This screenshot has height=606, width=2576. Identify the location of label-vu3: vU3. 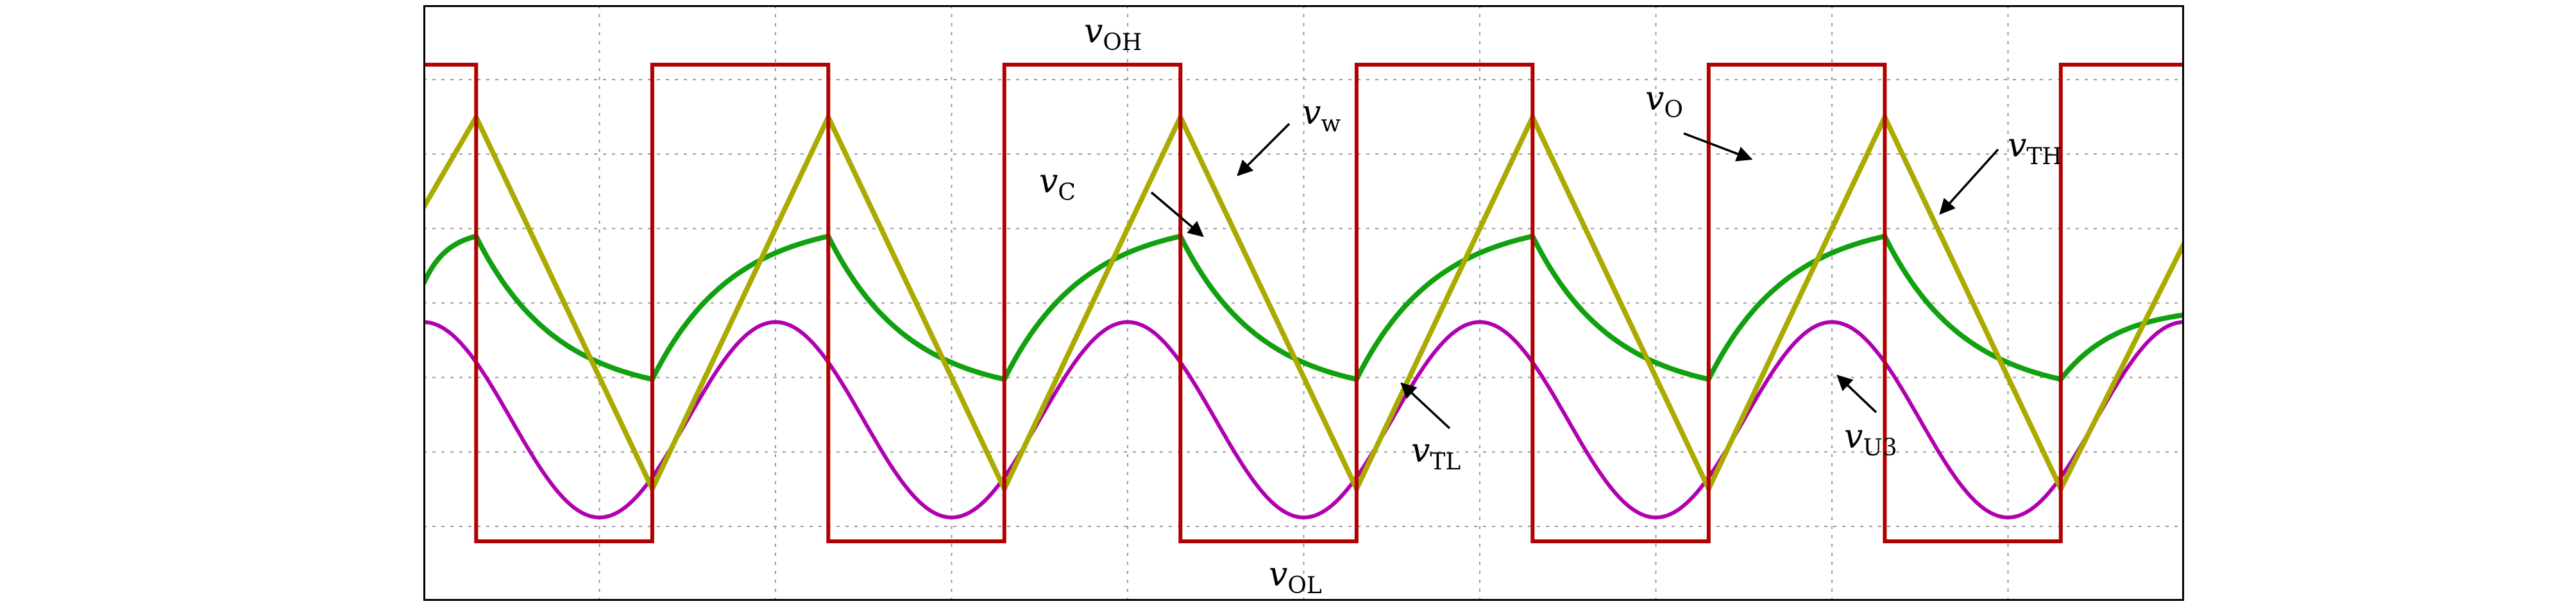
(1870, 439).